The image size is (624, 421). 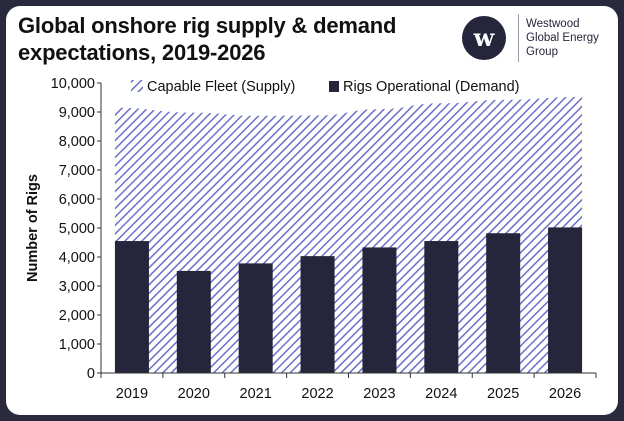 What do you see at coordinates (193, 321) in the screenshot?
I see `demand-bar-2020` at bounding box center [193, 321].